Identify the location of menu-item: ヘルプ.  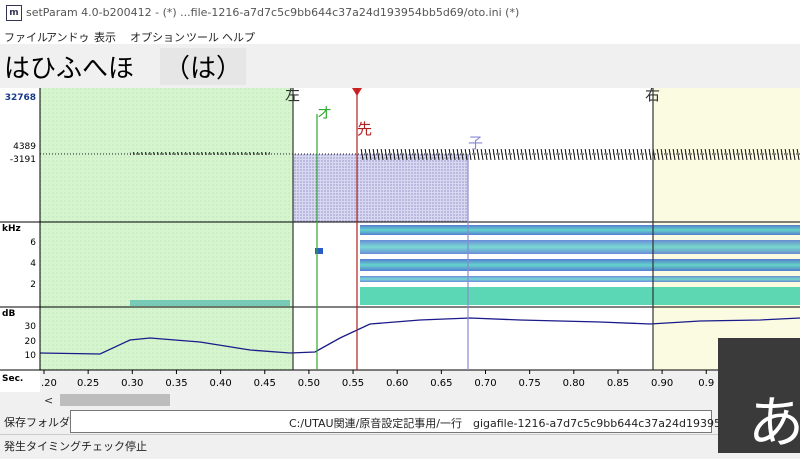
(238, 37).